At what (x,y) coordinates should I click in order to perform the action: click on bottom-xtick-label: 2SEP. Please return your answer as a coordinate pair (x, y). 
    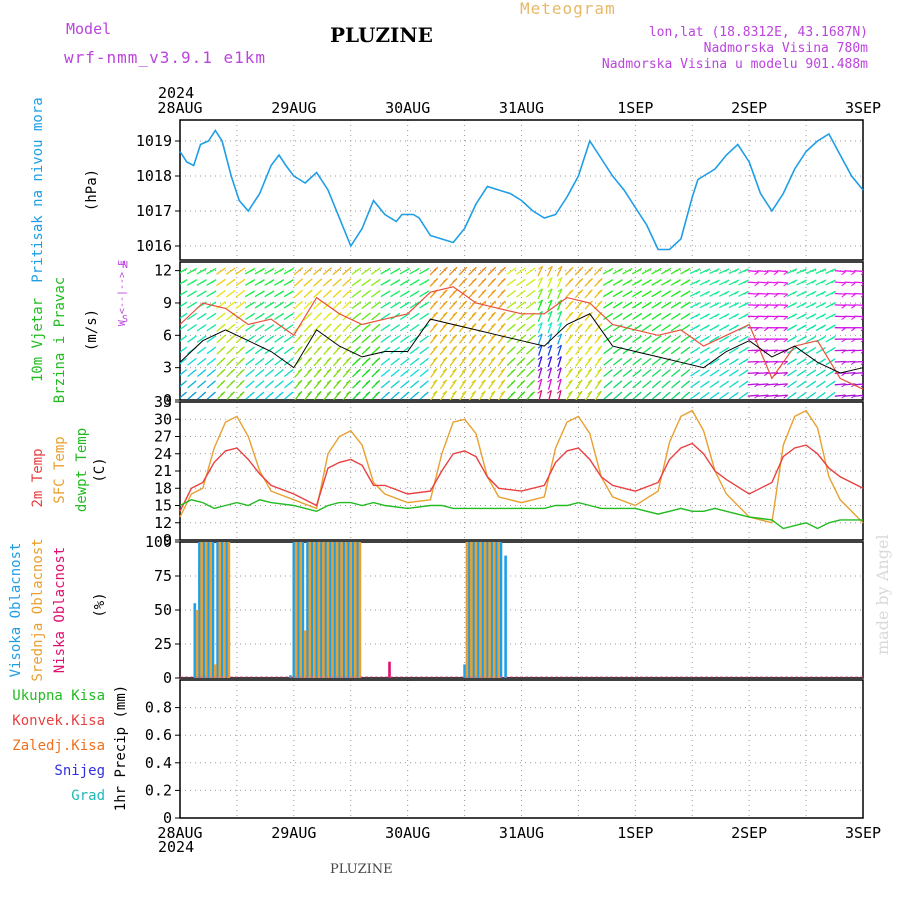
    Looking at the image, I should click on (749, 833).